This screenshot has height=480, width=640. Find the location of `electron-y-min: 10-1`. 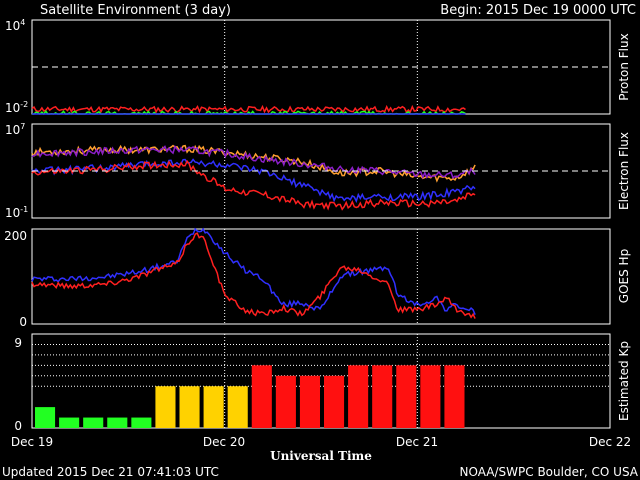

electron-y-min: 10-1 is located at coordinates (16, 212).